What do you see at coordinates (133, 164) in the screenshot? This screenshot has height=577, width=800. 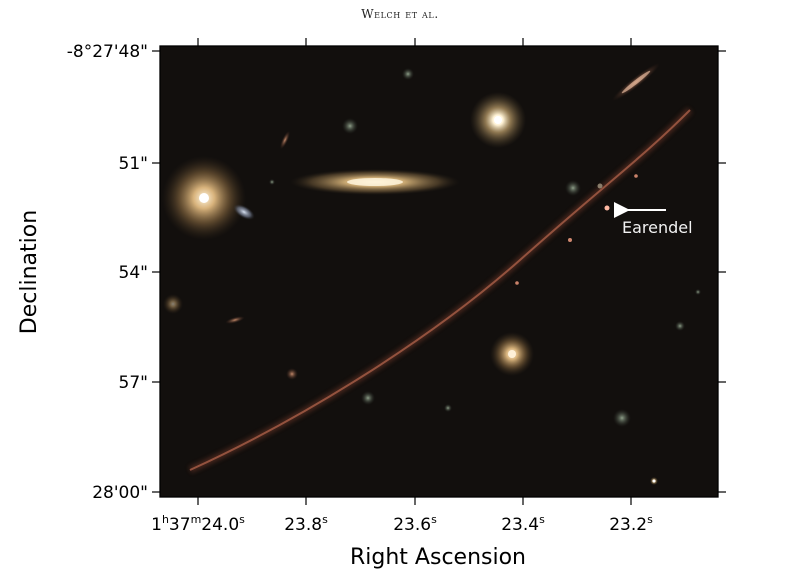 I see `y-tick-label: 51"` at bounding box center [133, 164].